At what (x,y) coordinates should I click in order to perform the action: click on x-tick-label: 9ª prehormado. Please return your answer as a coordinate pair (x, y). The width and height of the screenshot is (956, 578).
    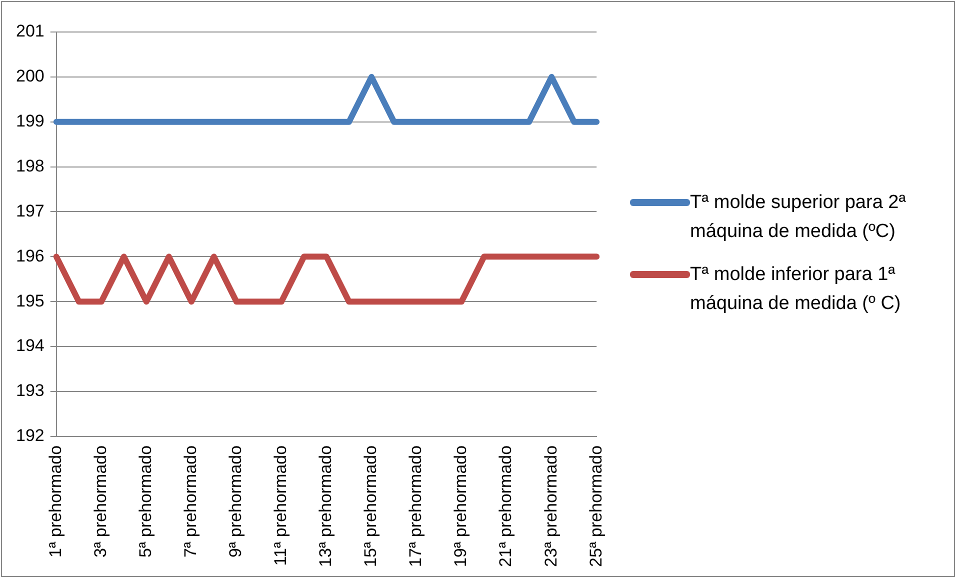
    Looking at the image, I should click on (236, 501).